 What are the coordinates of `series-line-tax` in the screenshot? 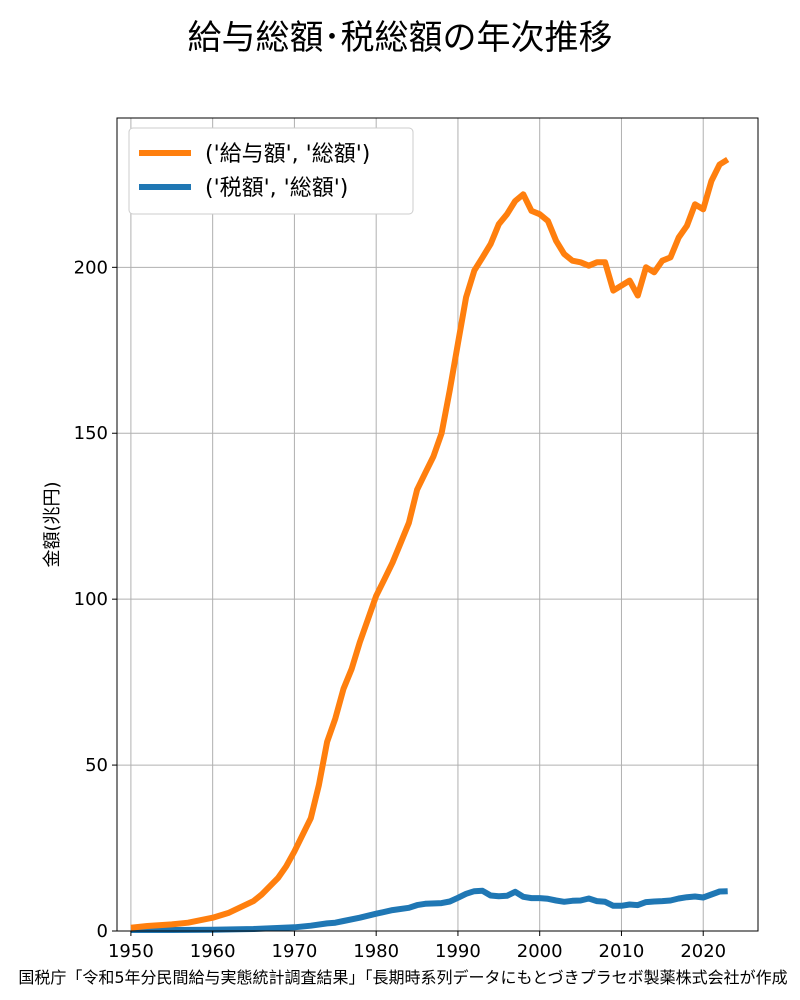 It's located at (429, 910).